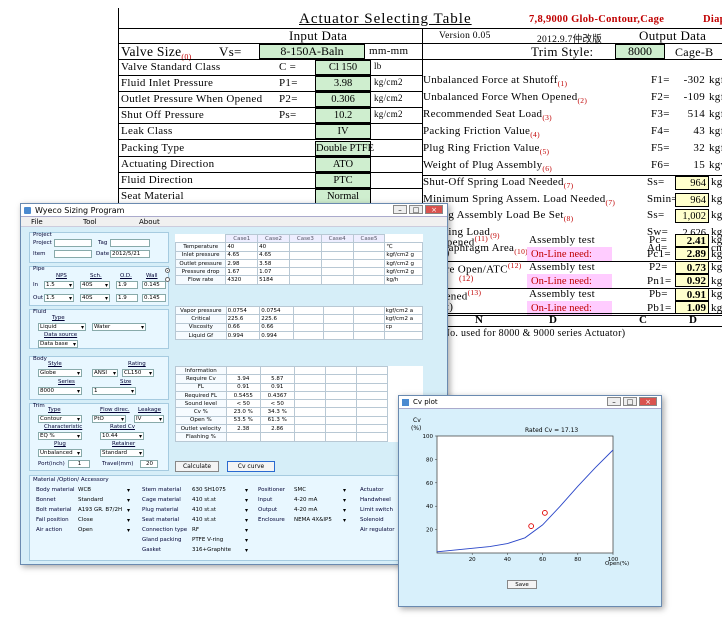 The width and height of the screenshot is (722, 620). What do you see at coordinates (220, 530) in the screenshot?
I see `material-select: RF` at bounding box center [220, 530].